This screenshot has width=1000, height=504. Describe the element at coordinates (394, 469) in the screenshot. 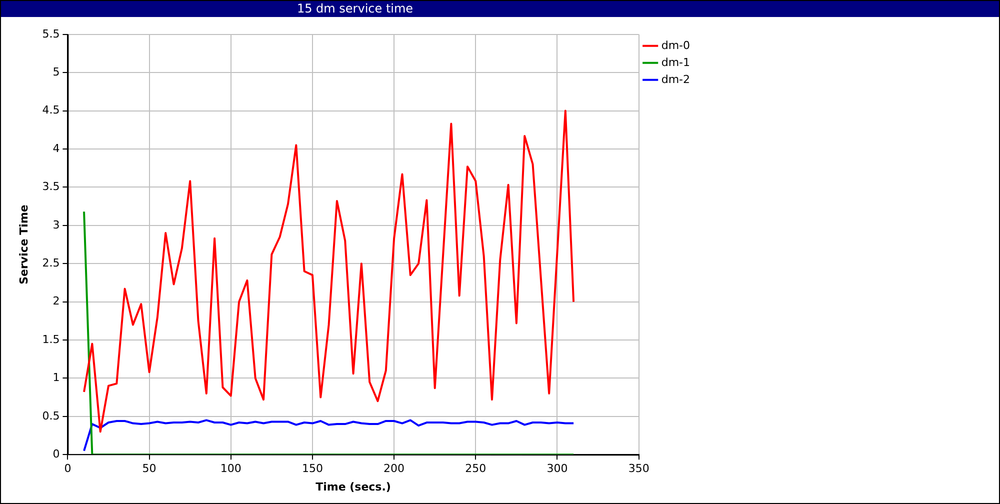

I see `x-tick-label: 200` at that location.